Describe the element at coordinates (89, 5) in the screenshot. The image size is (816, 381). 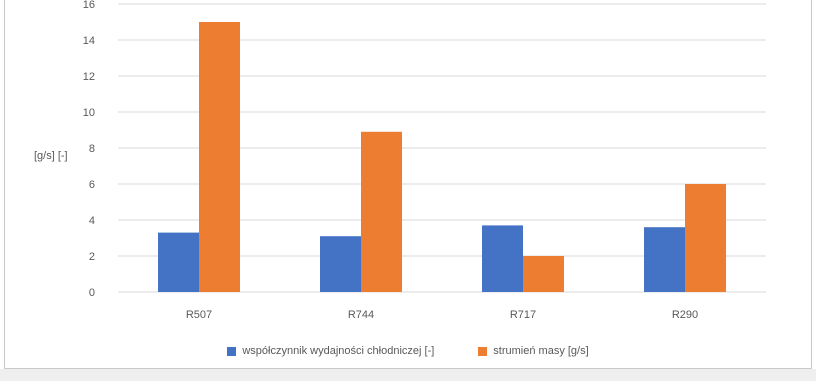
I see `y-tick-label-8: 16` at that location.